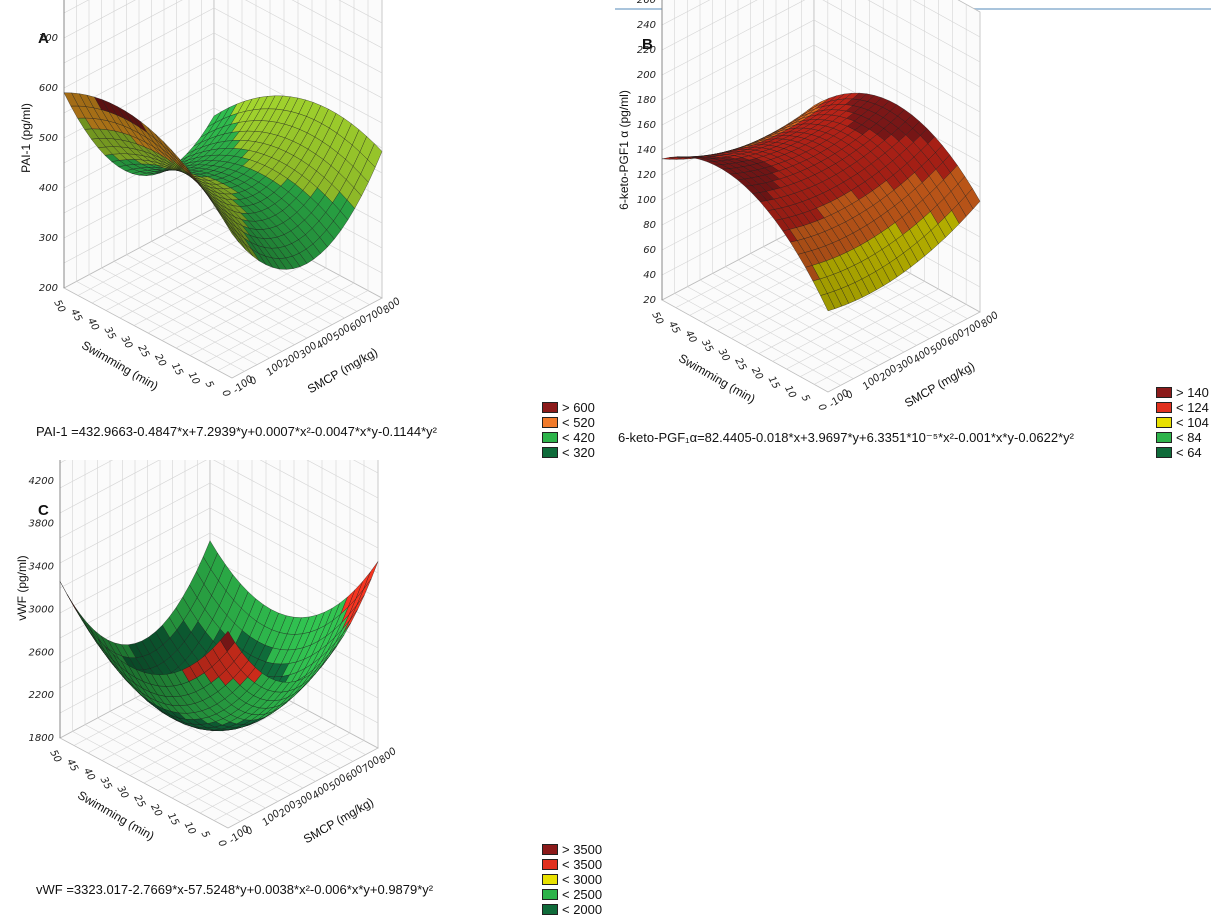 This screenshot has height=920, width=1211. Describe the element at coordinates (219, 636) in the screenshot. I see `panel-c-surface` at that location.